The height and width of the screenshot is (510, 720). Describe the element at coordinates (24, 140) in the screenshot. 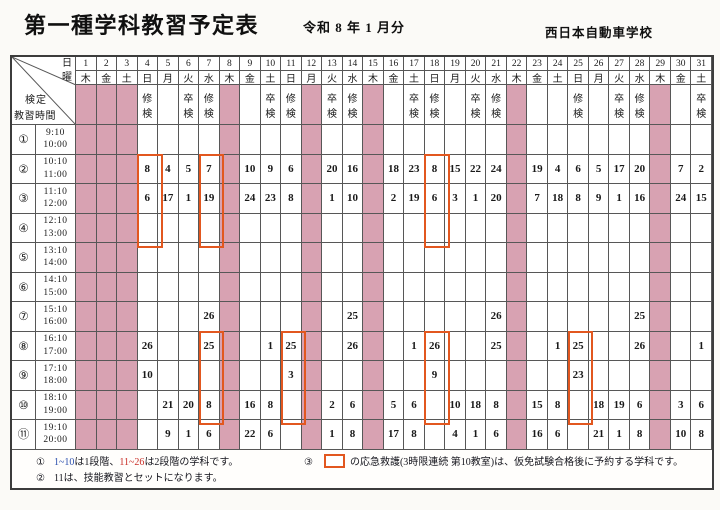

I see `period-number-cell: ①` at that location.